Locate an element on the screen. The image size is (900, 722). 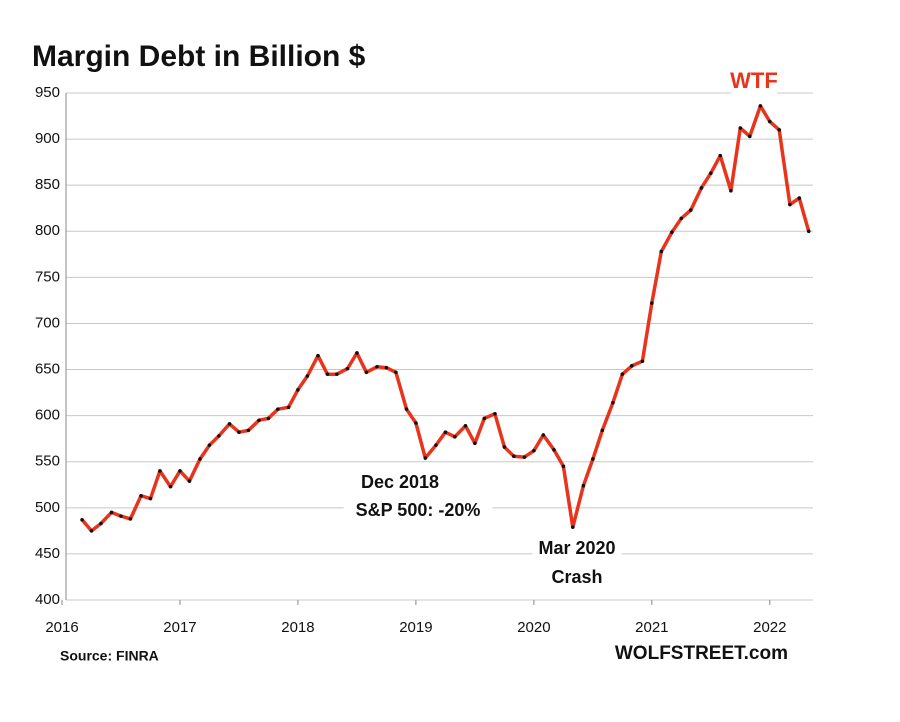
annotation: WTF is located at coordinates (754, 80).